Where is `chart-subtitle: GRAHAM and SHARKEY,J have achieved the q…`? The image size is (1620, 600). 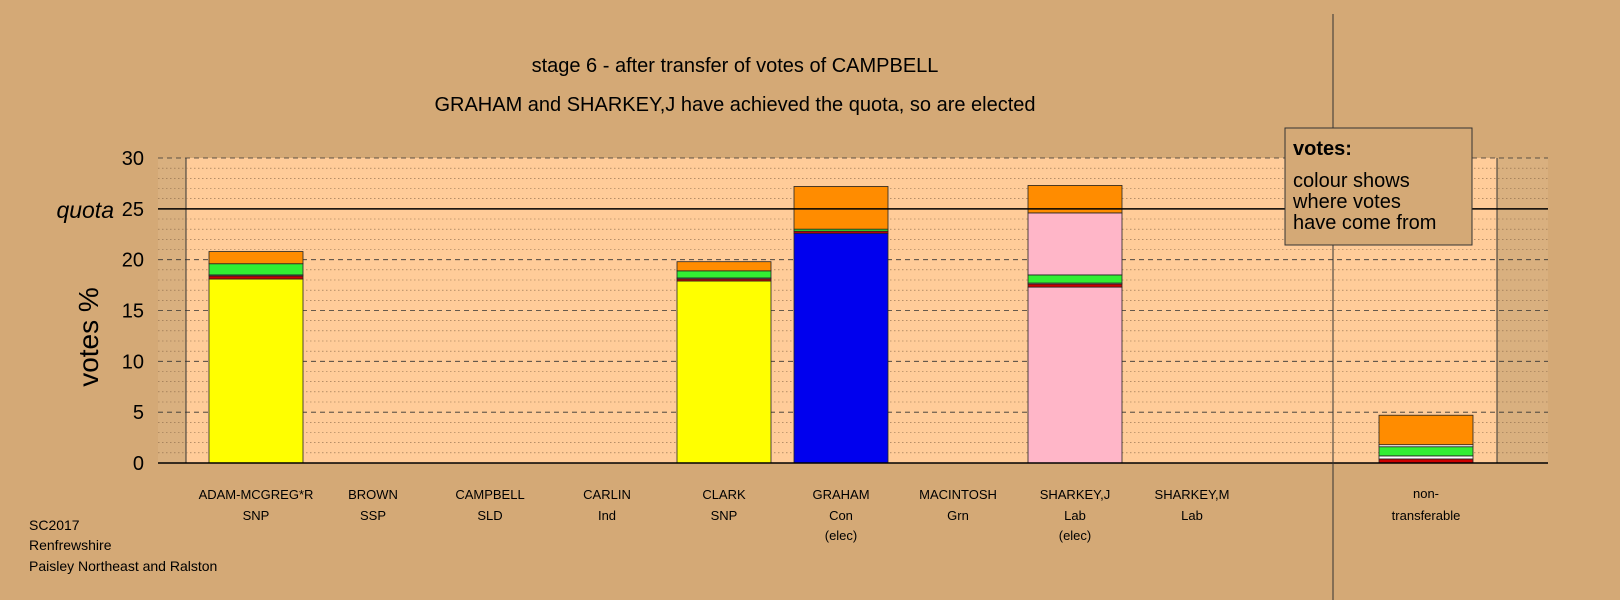
chart-subtitle: GRAHAM and SHARKEY,J have achieved the q… is located at coordinates (734, 105).